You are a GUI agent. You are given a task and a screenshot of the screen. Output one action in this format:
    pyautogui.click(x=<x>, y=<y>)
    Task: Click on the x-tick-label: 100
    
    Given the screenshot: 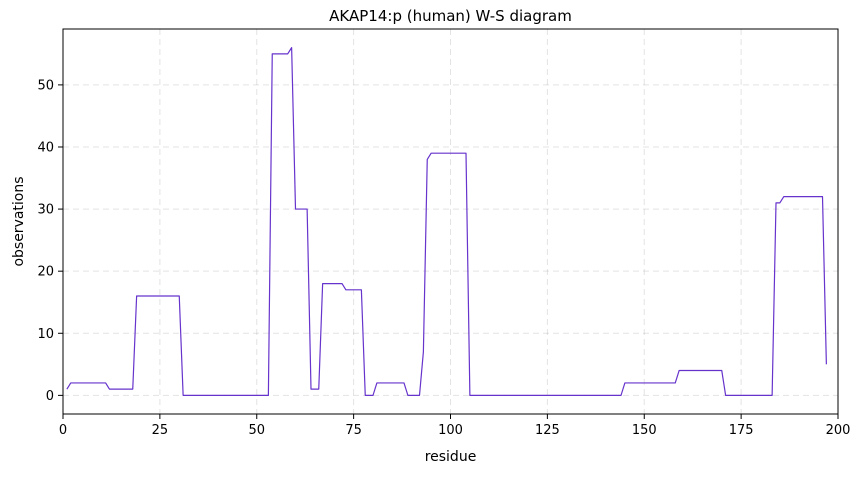 What is the action you would take?
    pyautogui.click(x=450, y=430)
    